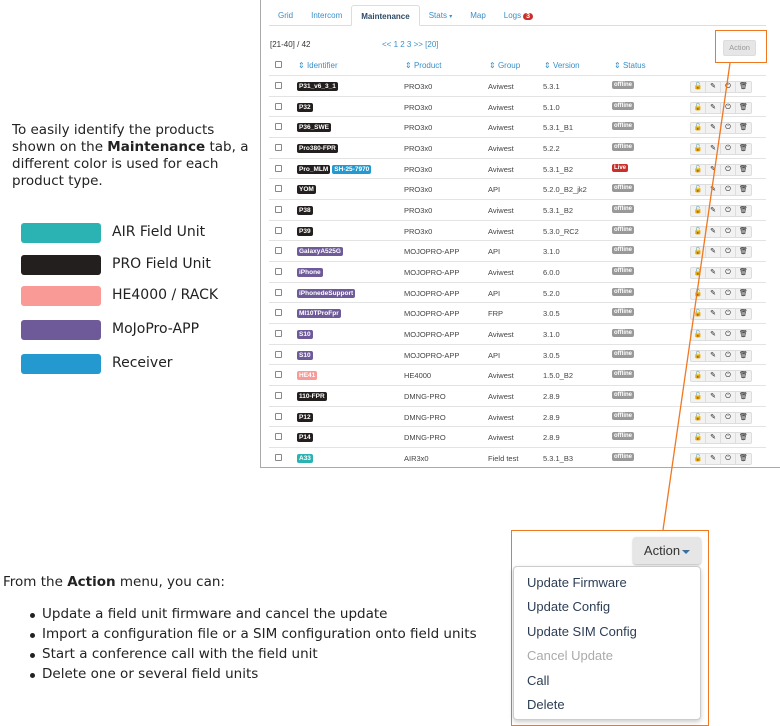 The image size is (780, 726). I want to click on tab-logs: Logs 3, so click(518, 15).